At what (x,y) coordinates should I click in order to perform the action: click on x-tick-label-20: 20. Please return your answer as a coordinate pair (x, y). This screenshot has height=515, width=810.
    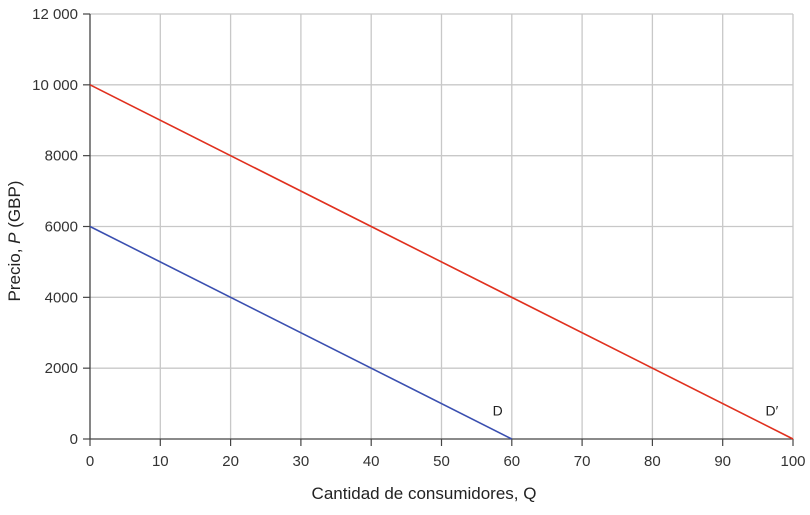
    Looking at the image, I should click on (230, 461).